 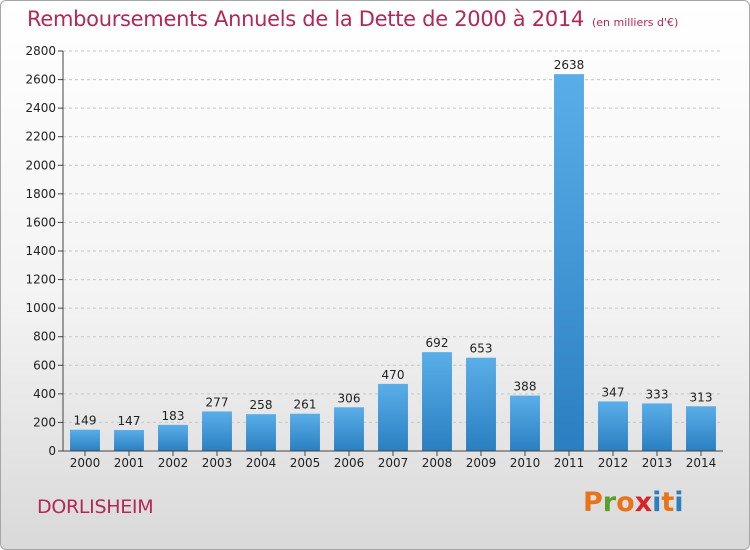 I want to click on bar-value-label: 333, so click(x=657, y=394).